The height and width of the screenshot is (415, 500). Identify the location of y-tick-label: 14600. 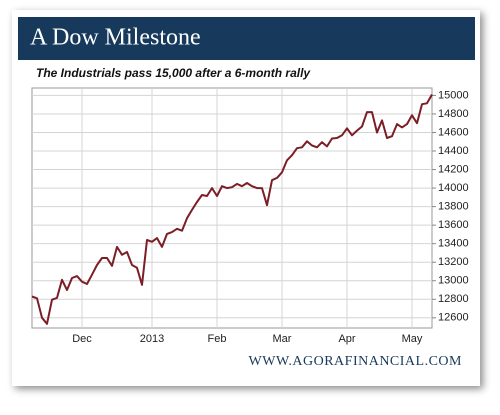
(453, 132).